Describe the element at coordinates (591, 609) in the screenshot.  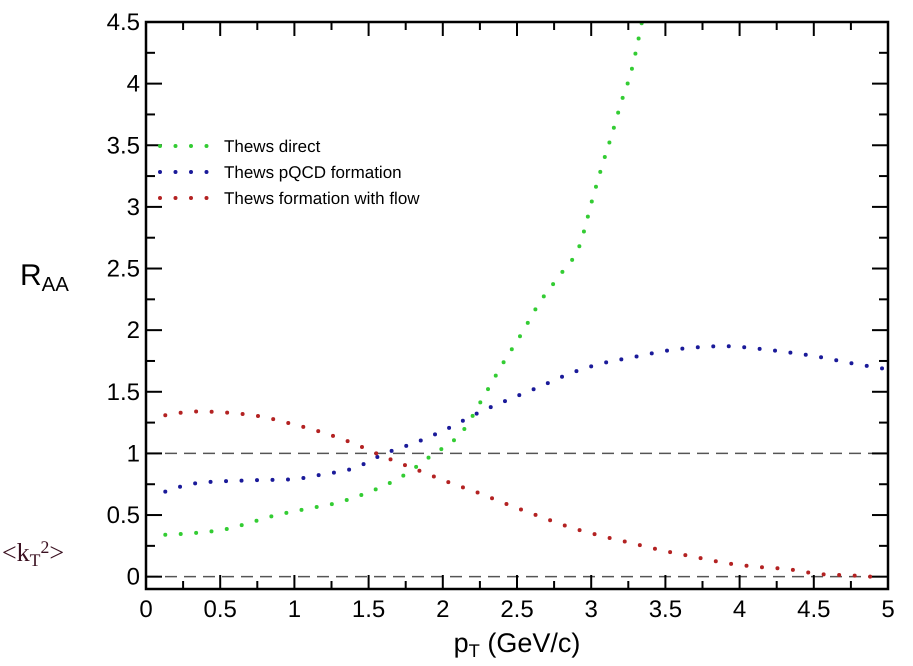
I see `x-tick-label: 3` at that location.